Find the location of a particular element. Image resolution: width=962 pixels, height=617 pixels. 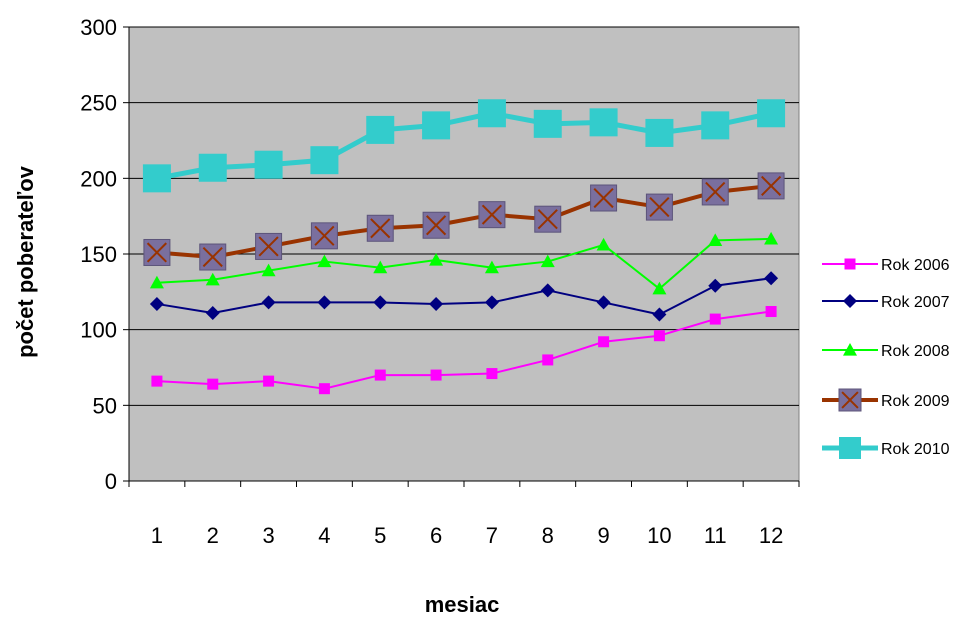

x-tick-label: 9 is located at coordinates (603, 535).